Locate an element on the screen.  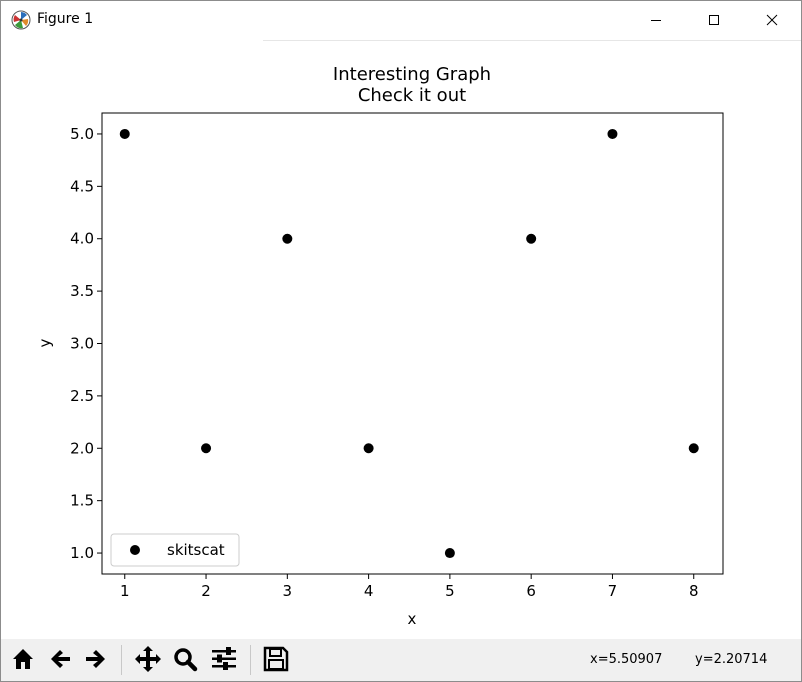
x-tick-label: 1 is located at coordinates (125, 591).